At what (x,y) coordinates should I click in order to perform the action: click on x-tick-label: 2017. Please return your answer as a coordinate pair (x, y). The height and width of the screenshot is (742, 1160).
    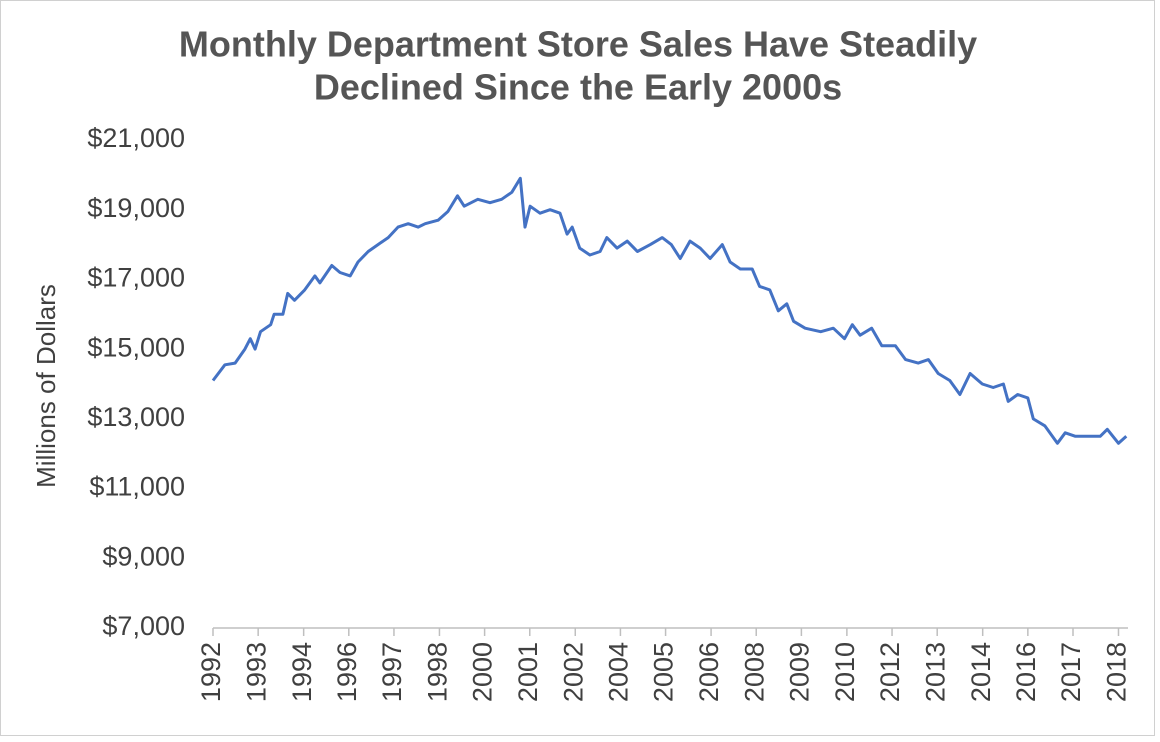
    Looking at the image, I should click on (1071, 672).